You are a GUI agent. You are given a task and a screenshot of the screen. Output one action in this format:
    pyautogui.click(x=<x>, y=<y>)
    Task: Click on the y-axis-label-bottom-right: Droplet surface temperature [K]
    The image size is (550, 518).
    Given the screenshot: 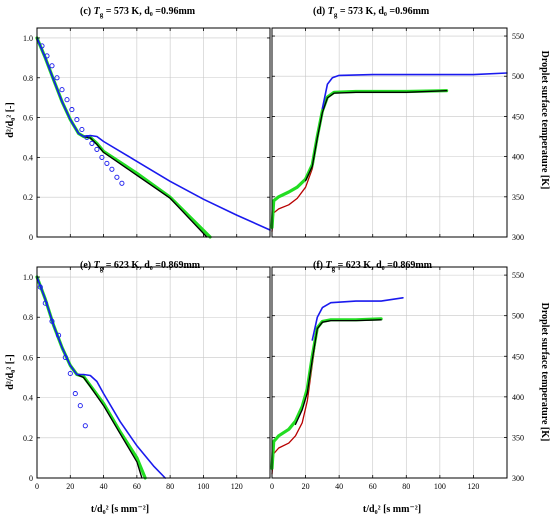 What is the action you would take?
    pyautogui.click(x=544, y=372)
    